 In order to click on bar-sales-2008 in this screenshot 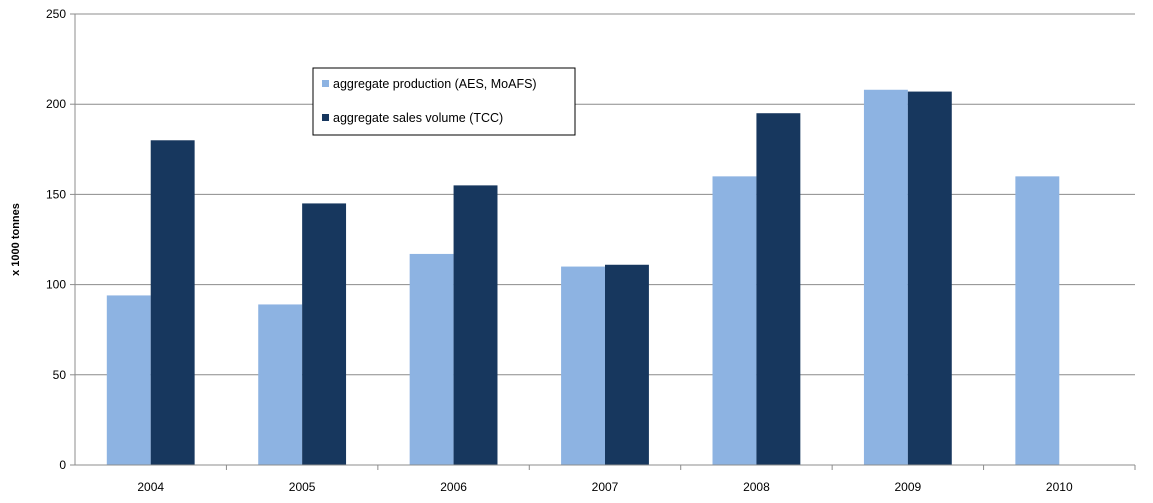, I will do `click(778, 289)`.